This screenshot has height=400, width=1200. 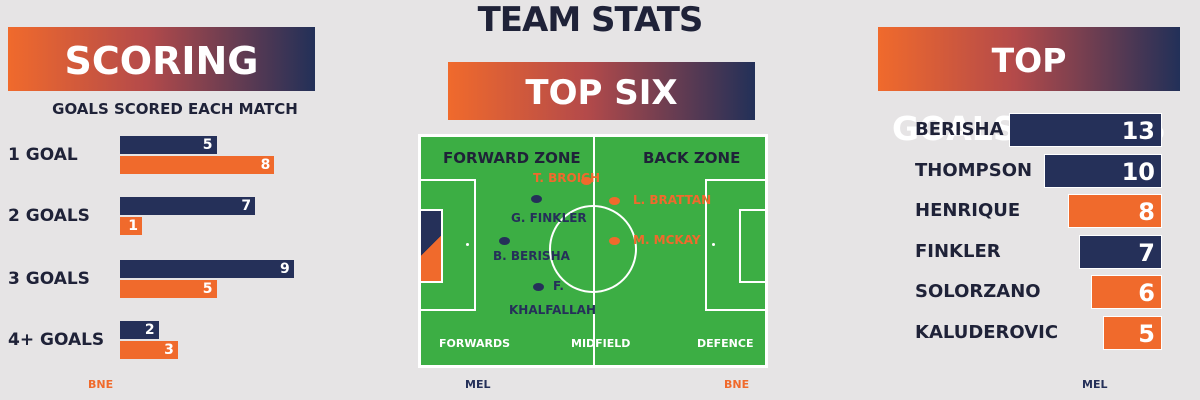 I want to click on scoring-banner: SCORING, so click(x=161, y=59).